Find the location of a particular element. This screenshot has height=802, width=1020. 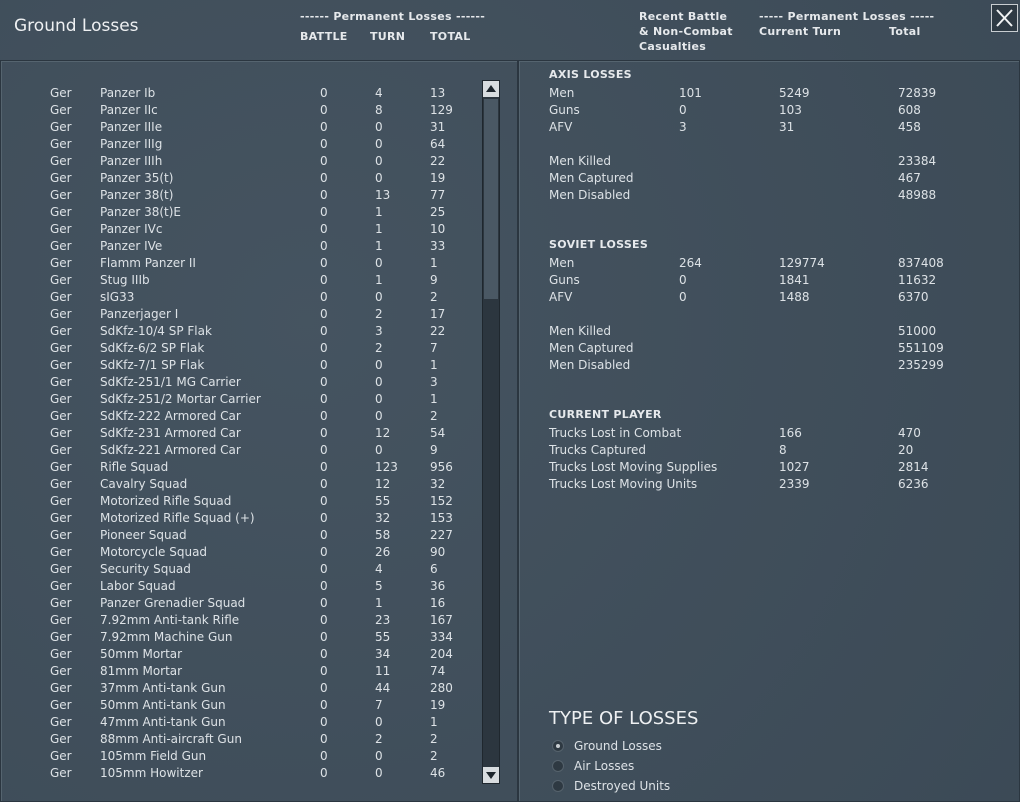

radio-label: Destroyed Units is located at coordinates (622, 786).